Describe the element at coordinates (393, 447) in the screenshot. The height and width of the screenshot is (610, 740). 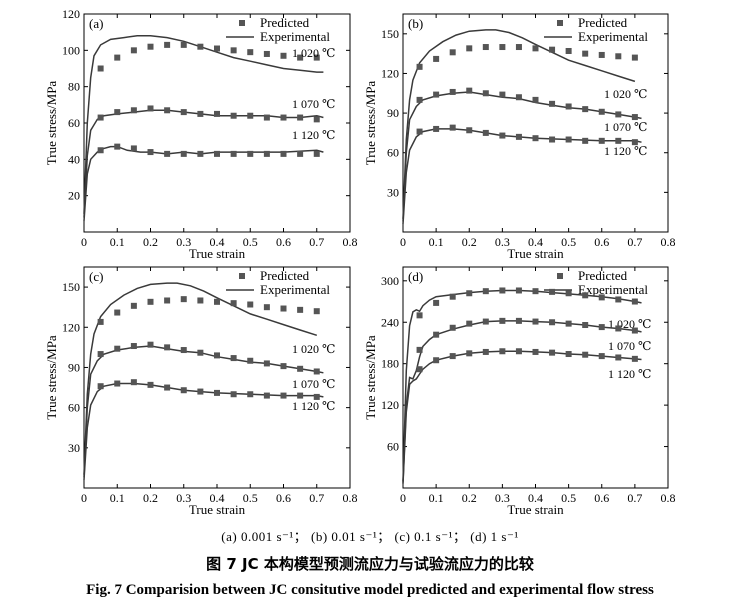
I see `y-tick-label: 60` at that location.